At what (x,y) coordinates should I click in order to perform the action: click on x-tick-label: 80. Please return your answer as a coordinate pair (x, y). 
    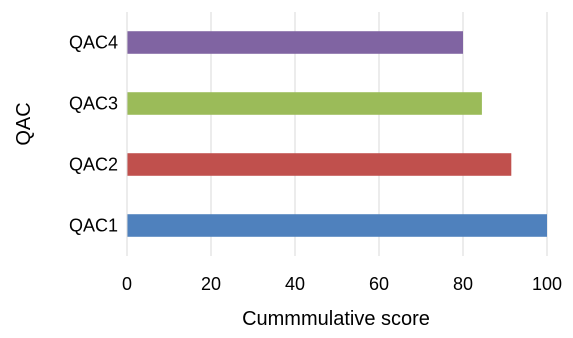
    Looking at the image, I should click on (463, 284).